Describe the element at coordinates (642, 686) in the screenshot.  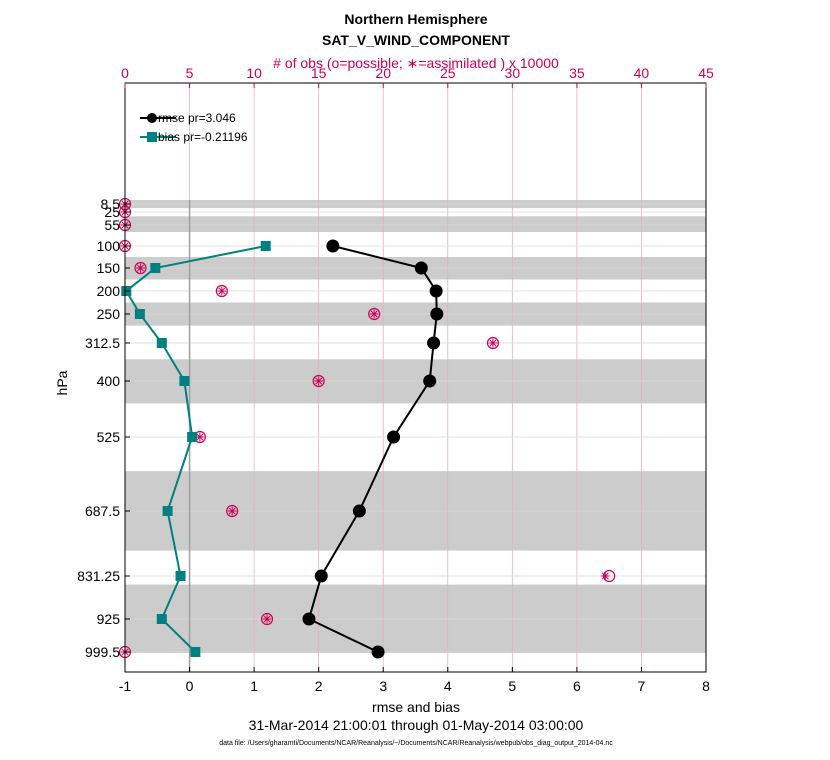
I see `x-tick-label-8: 7` at that location.